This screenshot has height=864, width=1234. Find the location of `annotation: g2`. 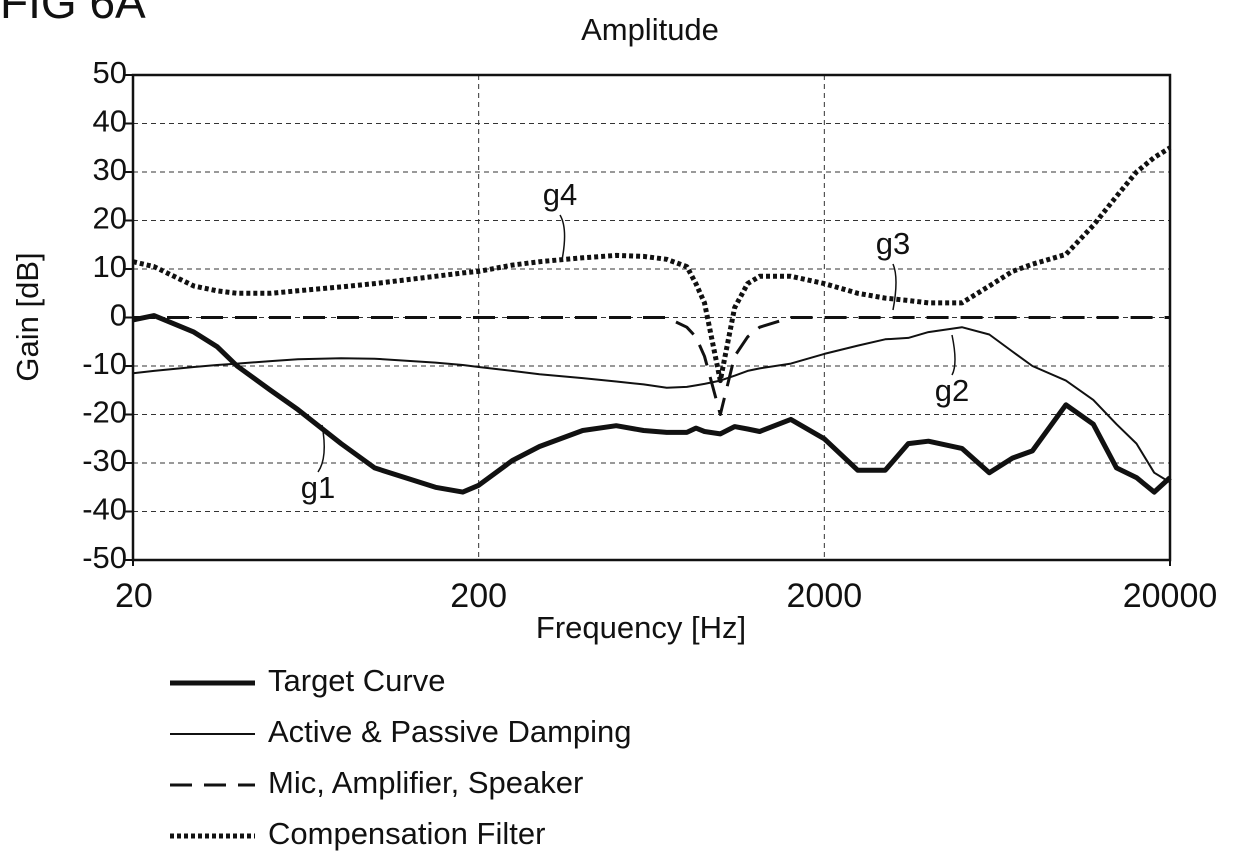

annotation: g2 is located at coordinates (952, 390).